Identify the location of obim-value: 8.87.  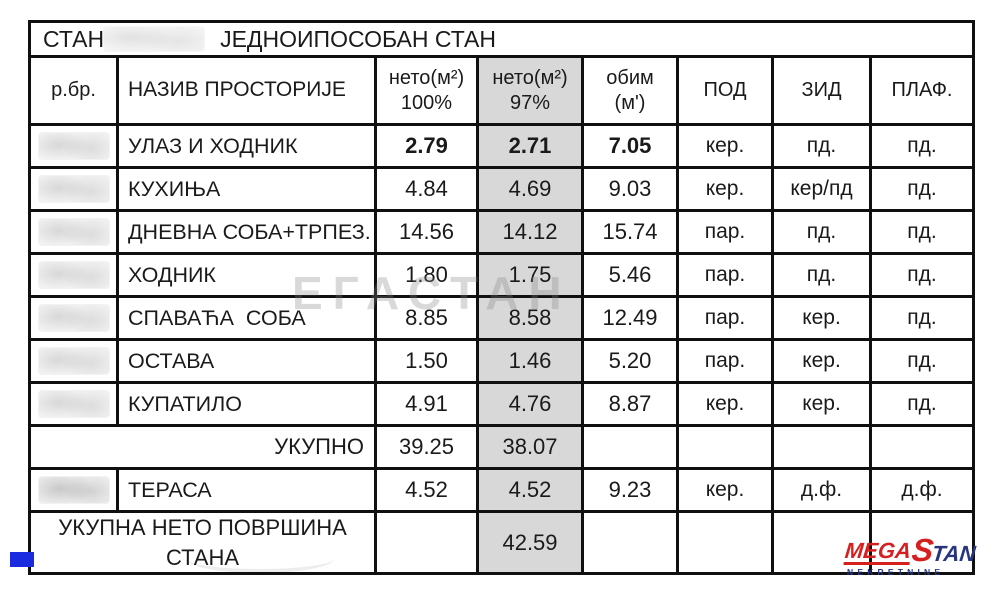
(630, 404).